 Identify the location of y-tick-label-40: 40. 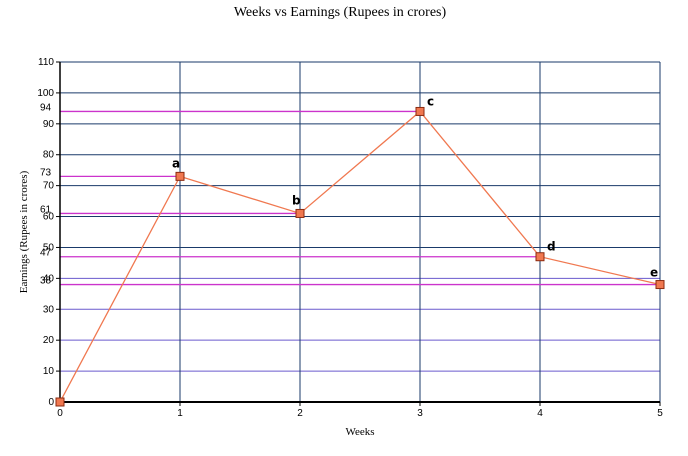
(49, 278).